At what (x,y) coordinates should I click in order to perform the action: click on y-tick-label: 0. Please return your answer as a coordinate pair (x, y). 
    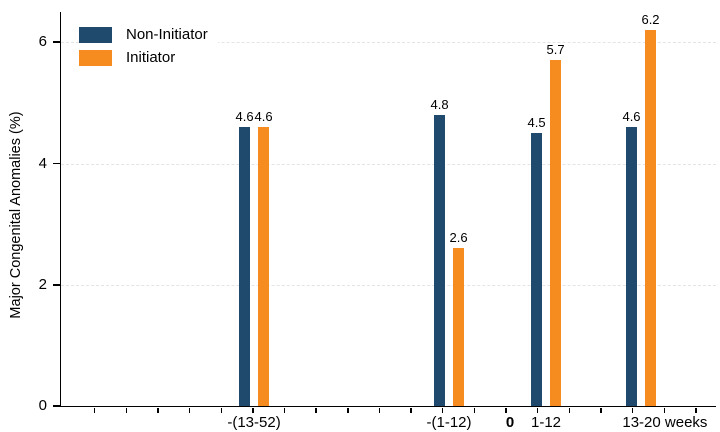
    Looking at the image, I should click on (42, 405).